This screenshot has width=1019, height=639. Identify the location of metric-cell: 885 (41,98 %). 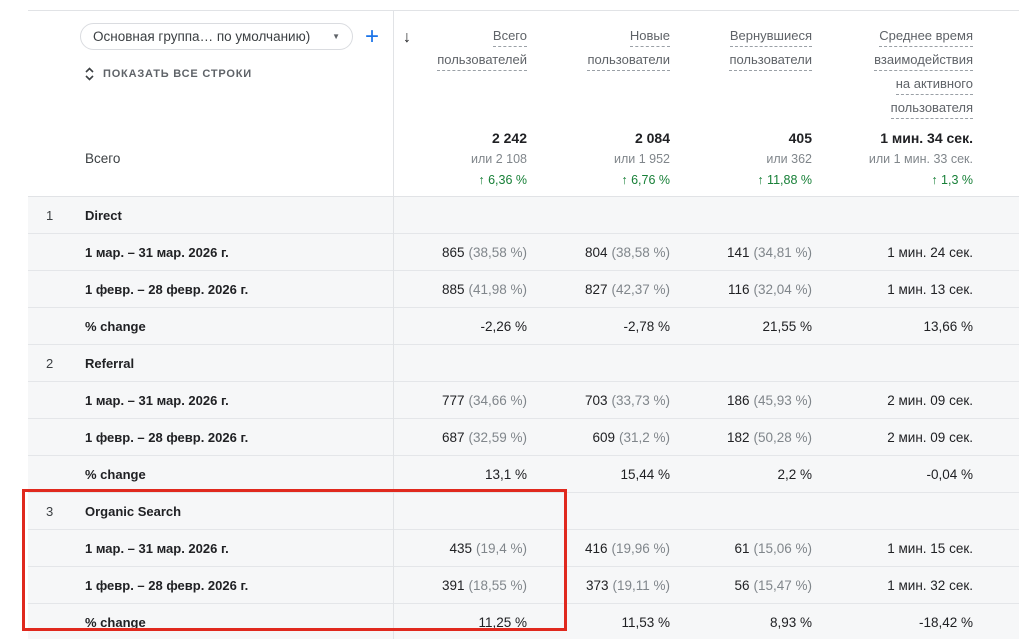
(469, 289).